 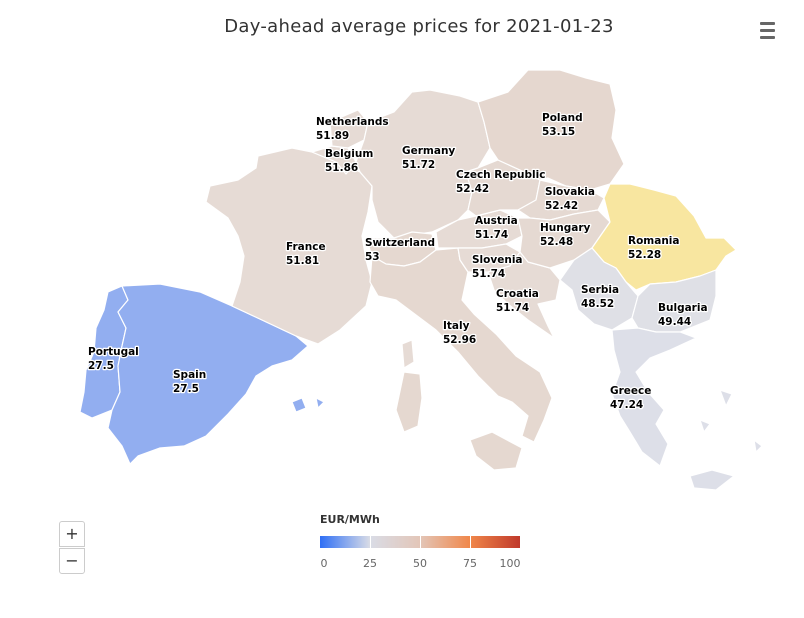 I want to click on country-name-label: Serbia, so click(x=600, y=290).